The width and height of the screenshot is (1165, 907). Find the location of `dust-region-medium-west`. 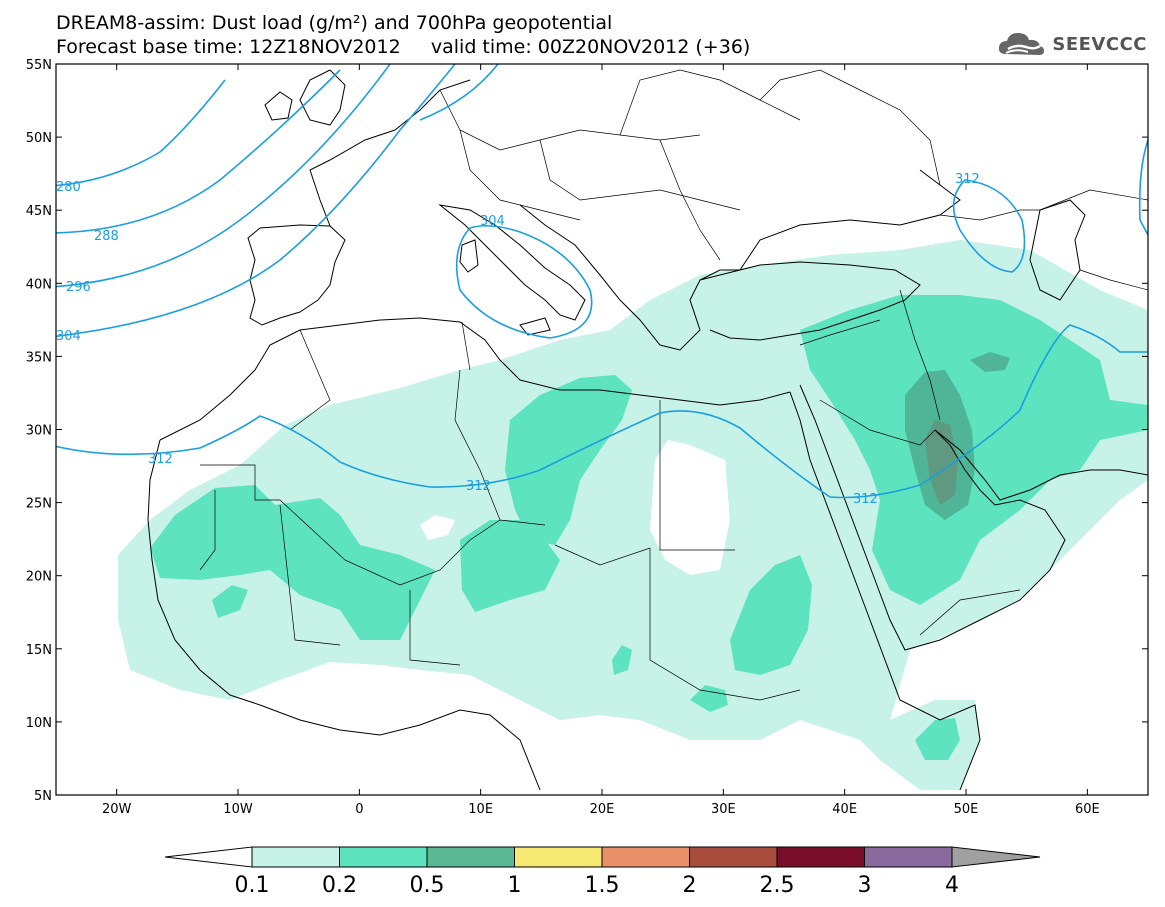

dust-region-medium-west is located at coordinates (292, 562).